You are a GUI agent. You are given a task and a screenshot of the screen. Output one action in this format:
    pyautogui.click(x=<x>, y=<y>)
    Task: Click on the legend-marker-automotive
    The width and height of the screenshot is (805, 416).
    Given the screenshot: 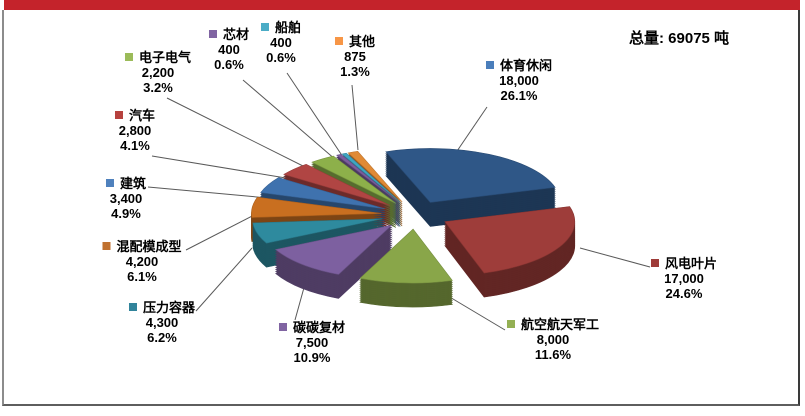 What is the action you would take?
    pyautogui.click(x=118, y=115)
    